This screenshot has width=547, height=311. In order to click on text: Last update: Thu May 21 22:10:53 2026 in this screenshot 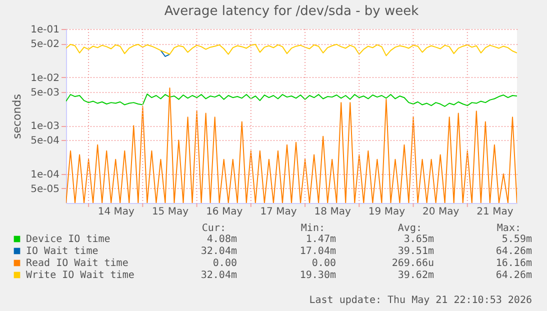, I will do `click(420, 300)`.